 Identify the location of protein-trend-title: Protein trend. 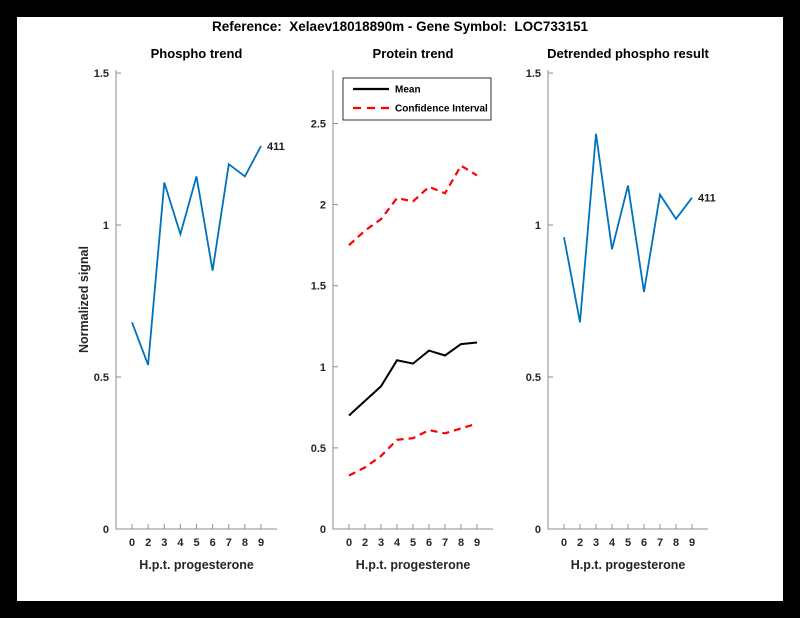
(413, 53).